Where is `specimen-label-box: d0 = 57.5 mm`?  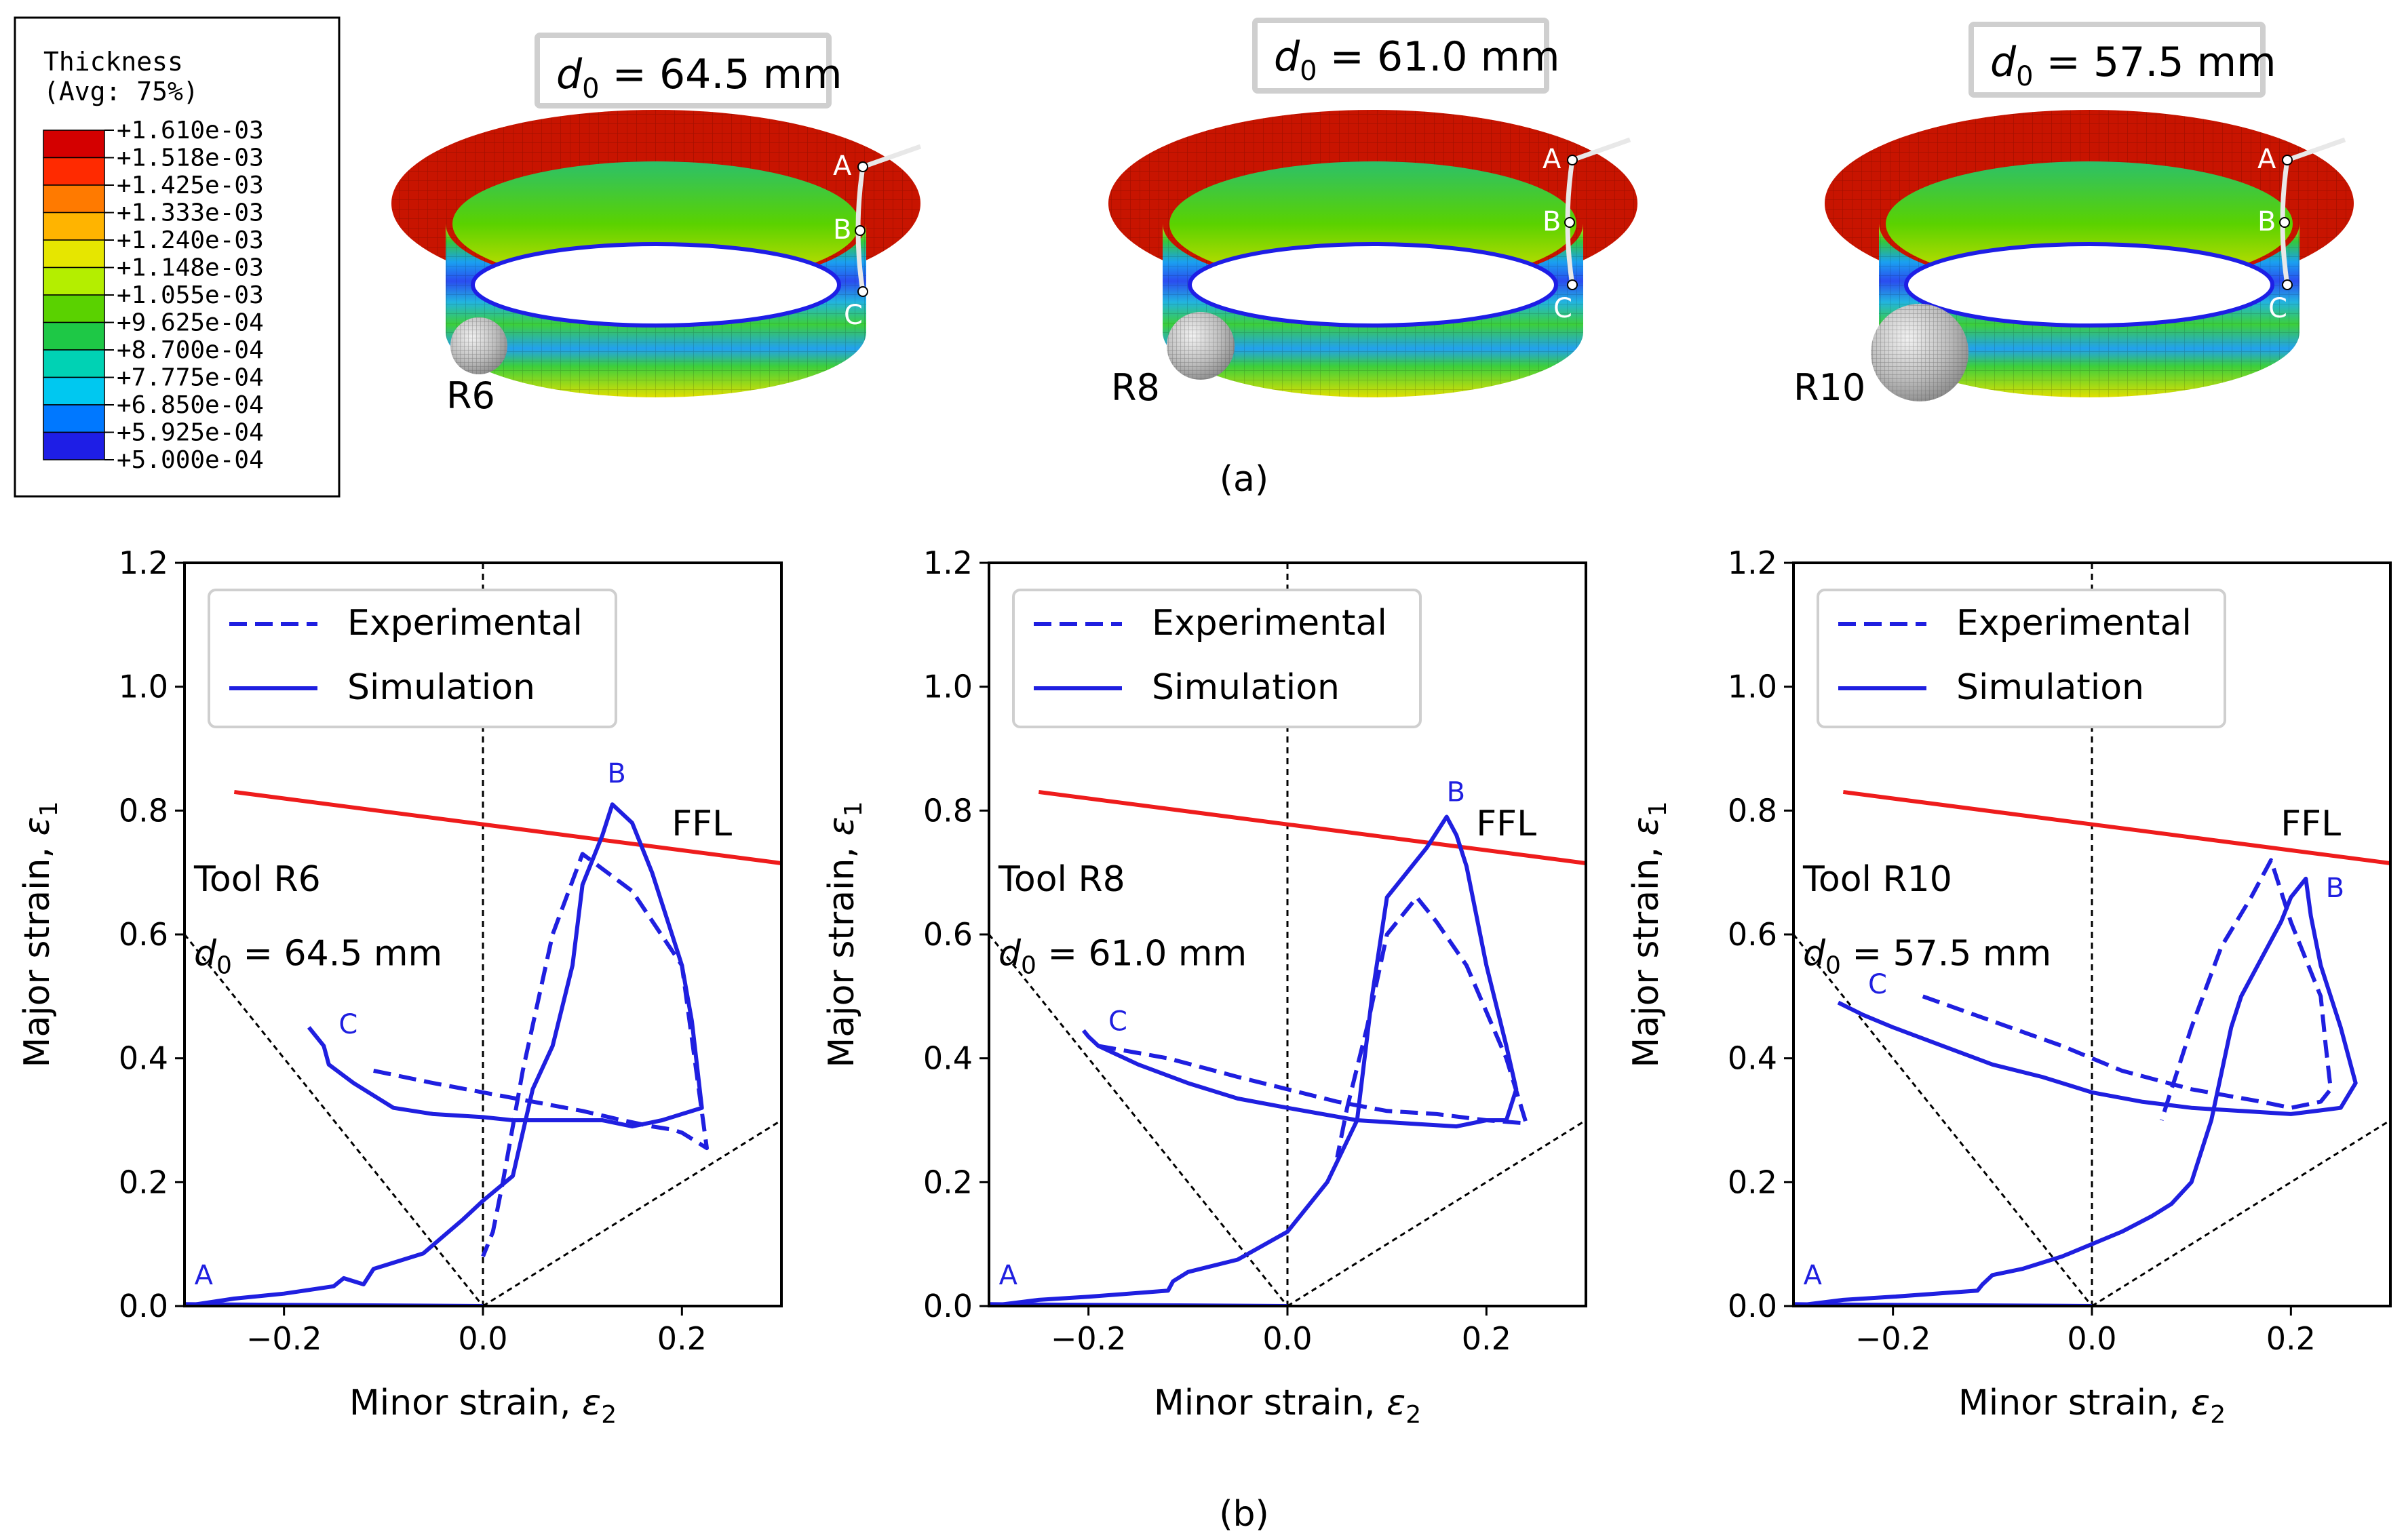
specimen-label-box: d0 = 57.5 mm is located at coordinates (2122, 60).